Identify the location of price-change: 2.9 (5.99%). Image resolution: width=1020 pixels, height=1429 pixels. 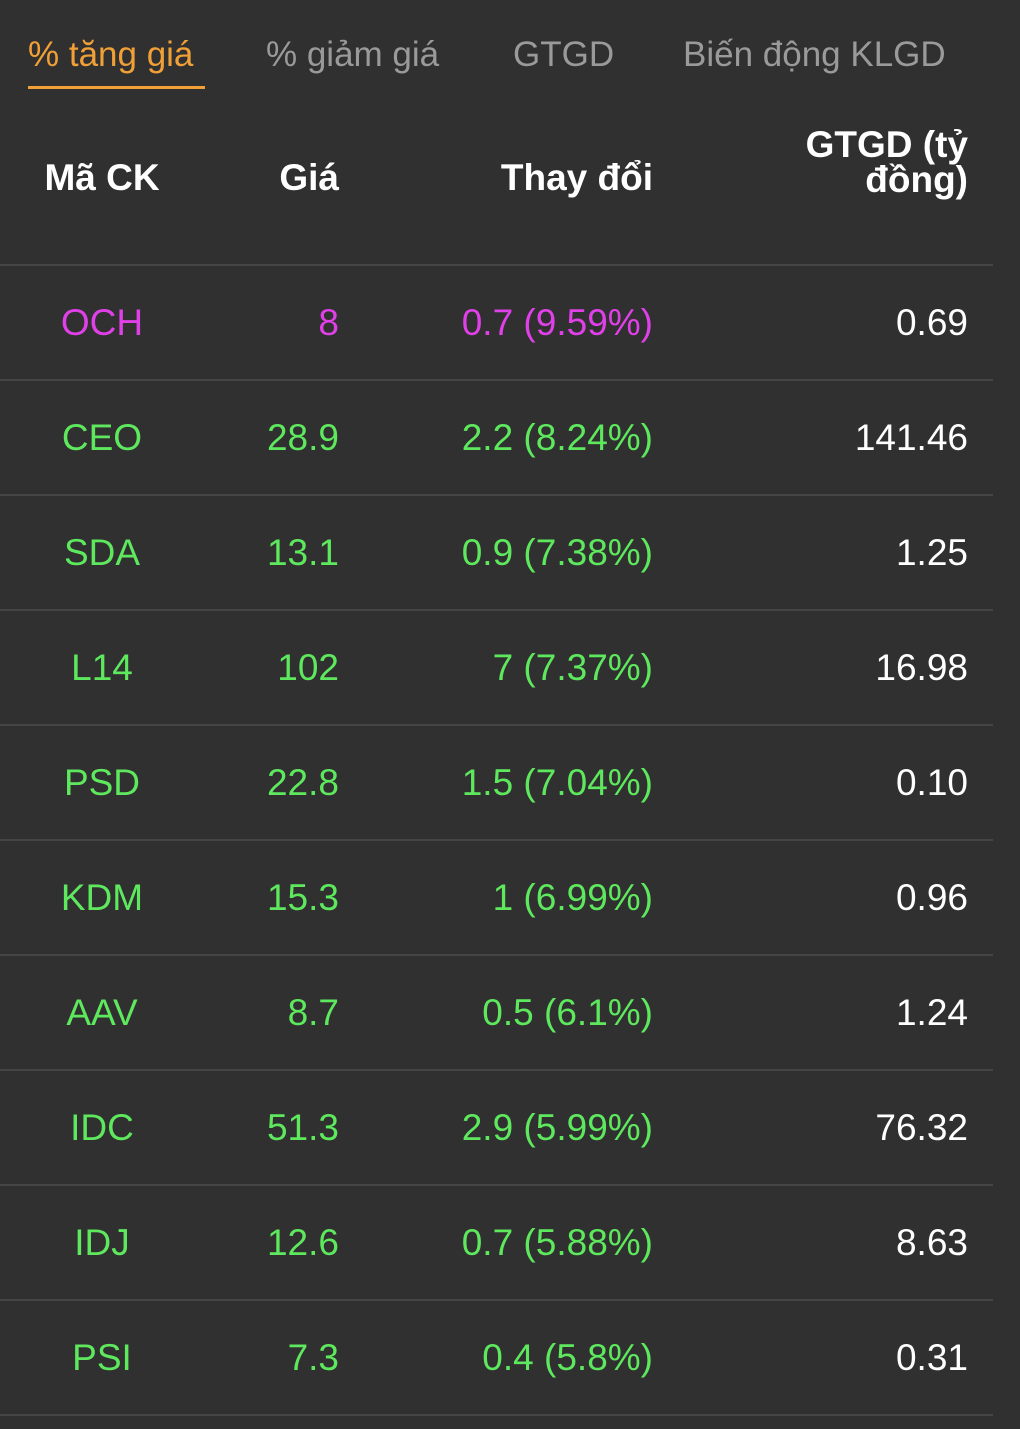
(557, 1127).